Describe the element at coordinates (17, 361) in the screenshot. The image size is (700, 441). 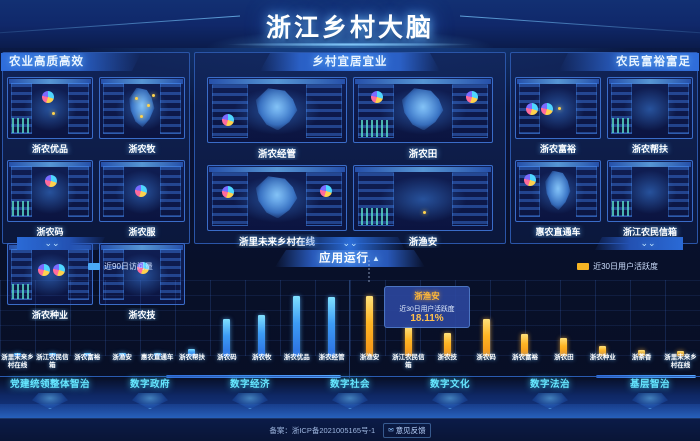
I see `chart-x-label: 浙里未来乡村在线` at that location.